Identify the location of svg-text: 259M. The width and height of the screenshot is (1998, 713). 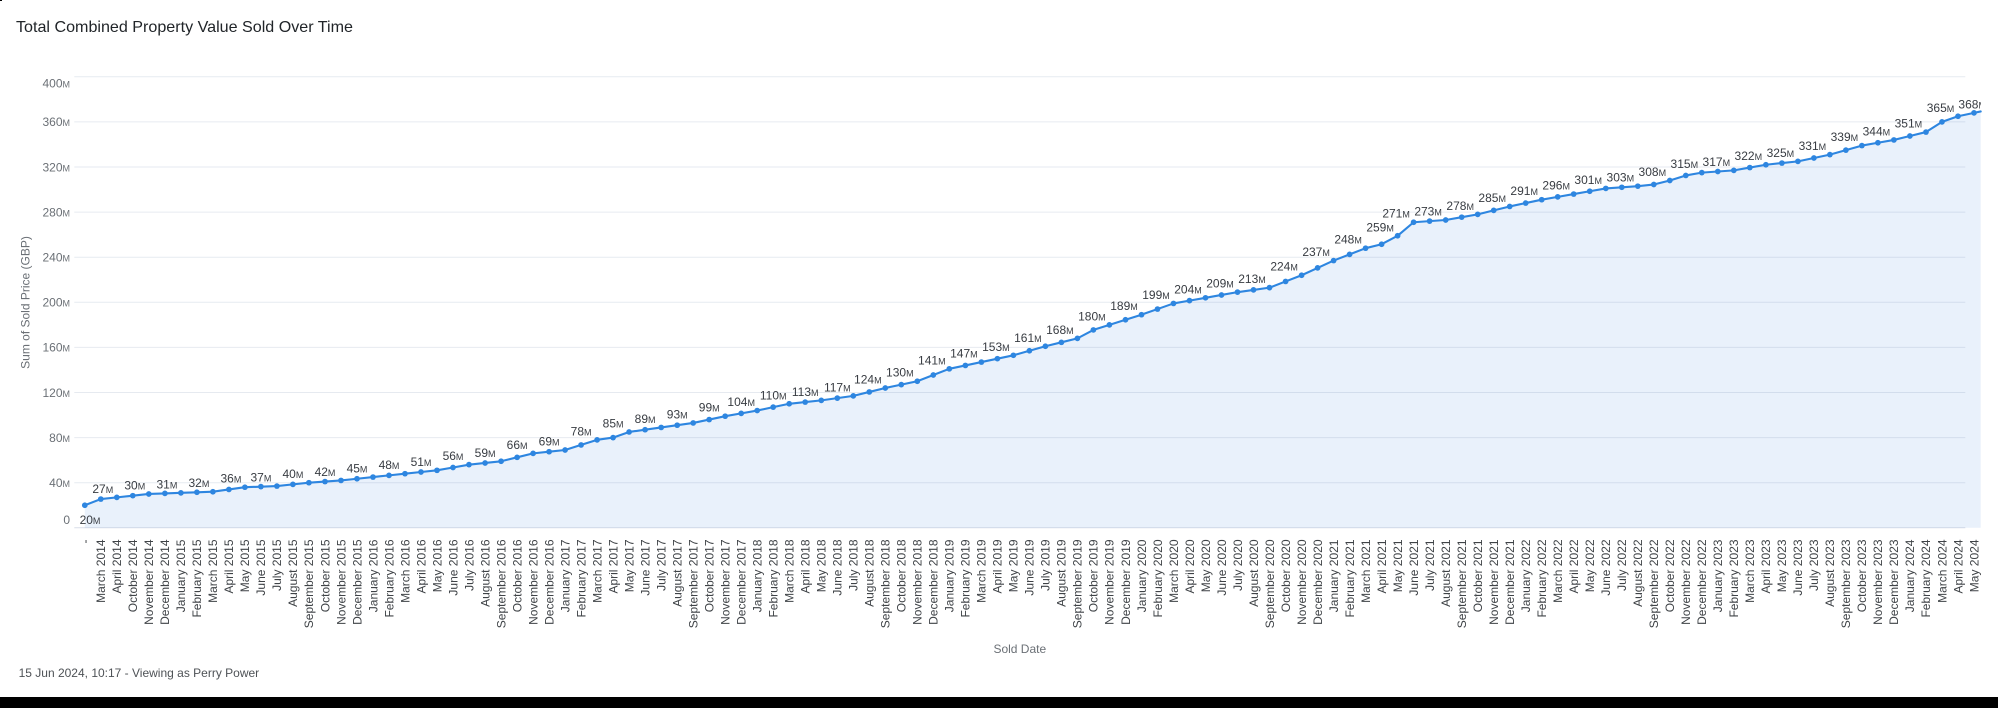
(1380, 227).